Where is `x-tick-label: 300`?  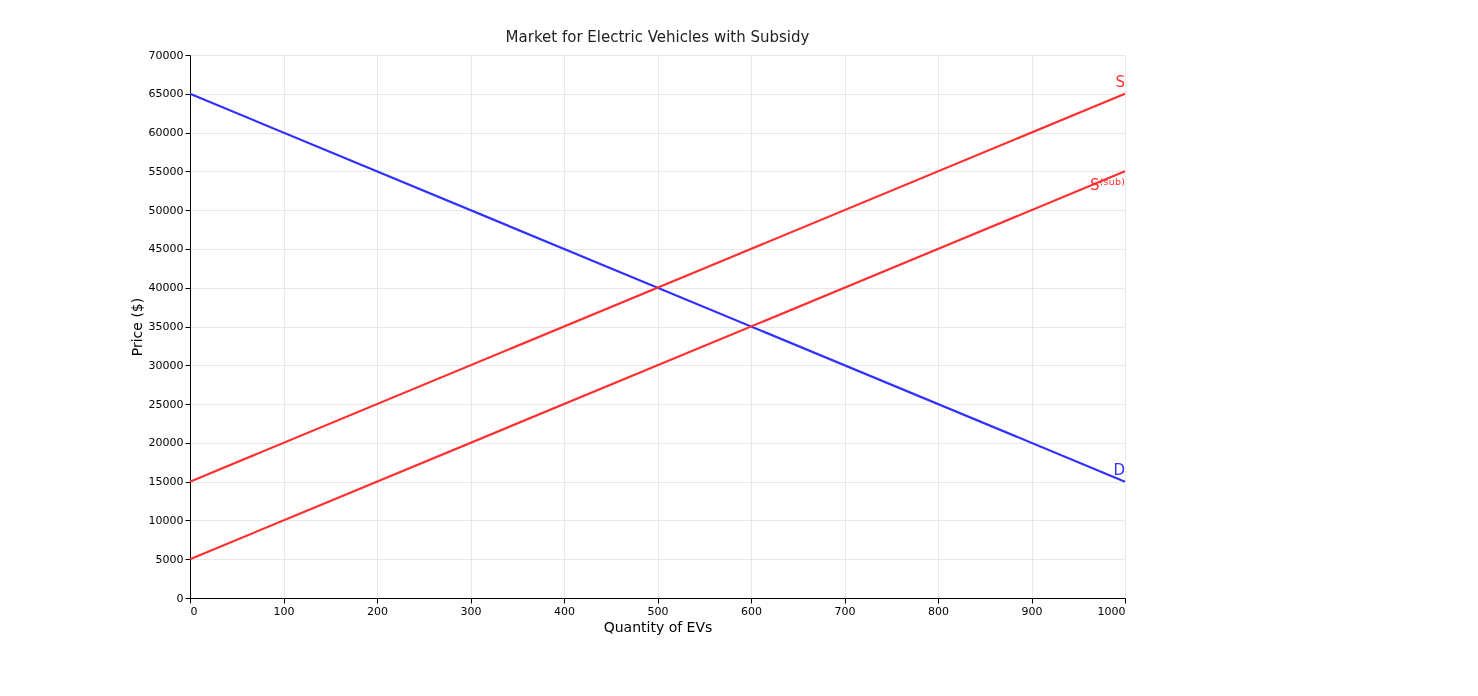 x-tick-label: 300 is located at coordinates (471, 611).